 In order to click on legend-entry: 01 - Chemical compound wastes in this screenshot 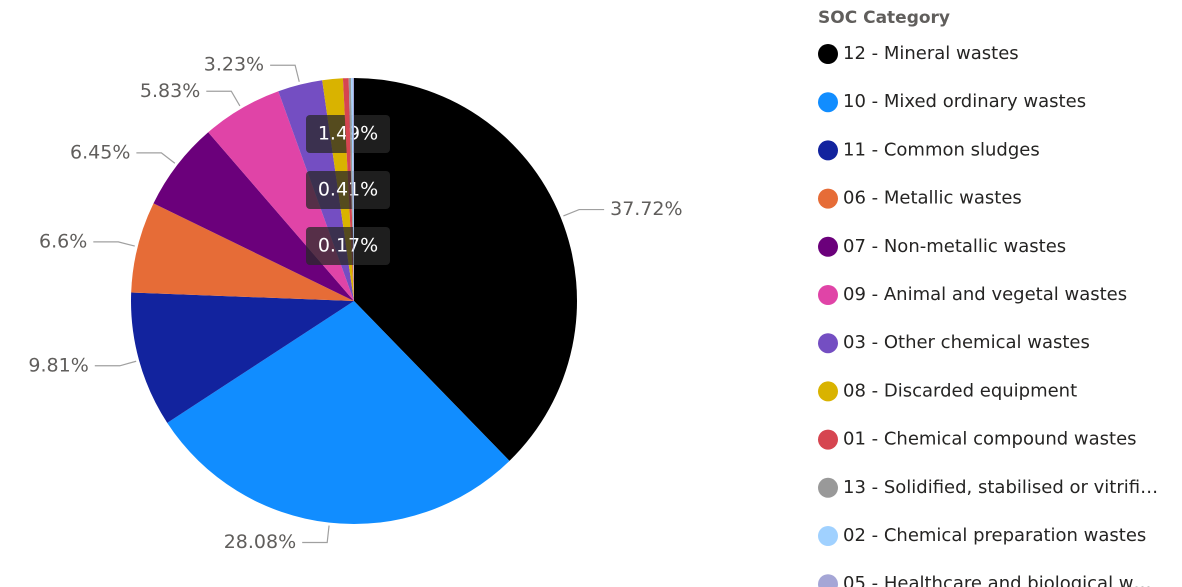, I will do `click(990, 439)`.